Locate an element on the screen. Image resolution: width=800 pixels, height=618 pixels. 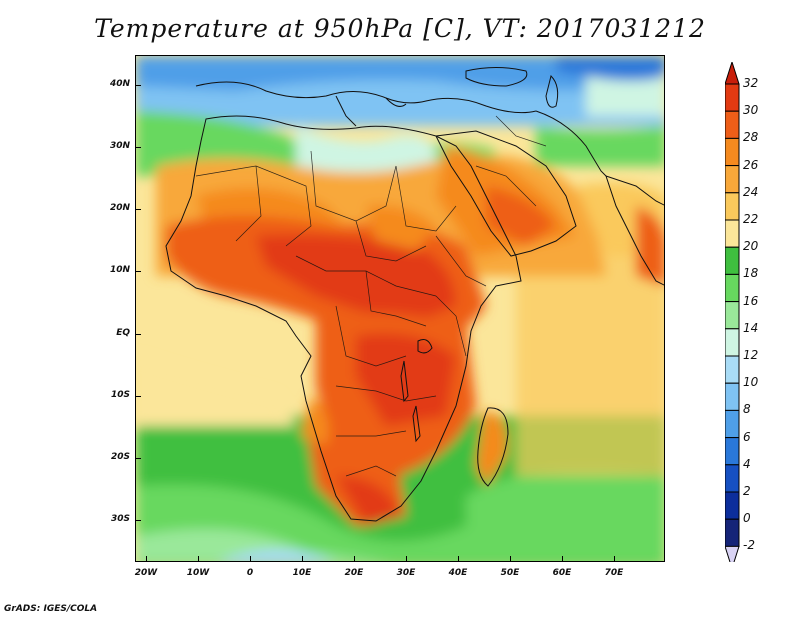
lat-label-30s: 30S is located at coordinates (120, 519).